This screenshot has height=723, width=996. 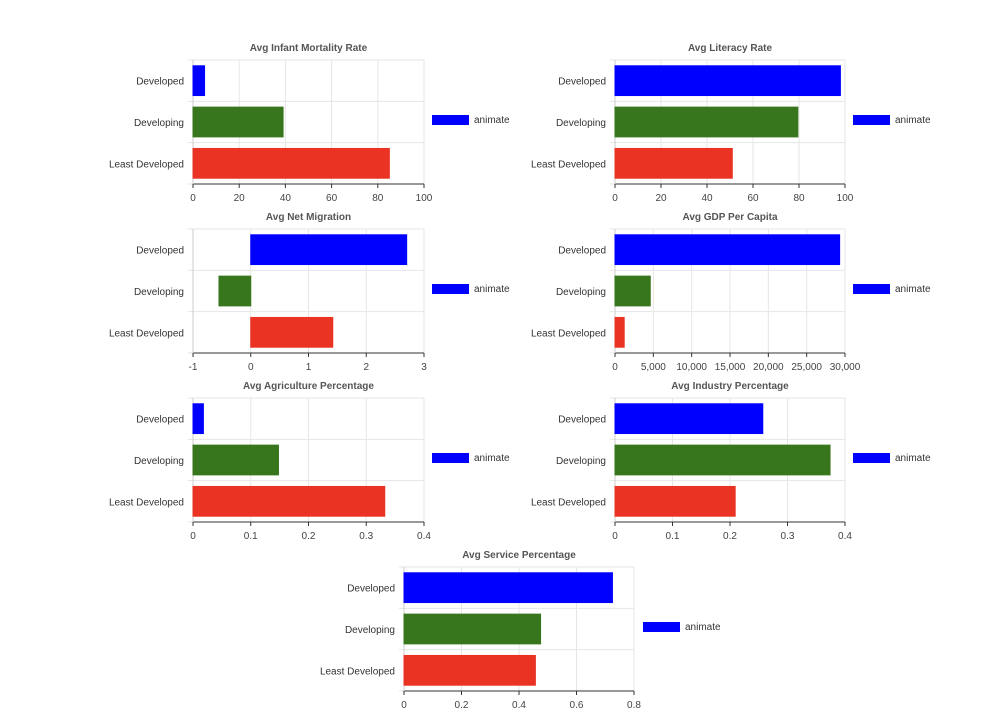 What do you see at coordinates (730, 367) in the screenshot?
I see `x-tick-label: 15,000` at bounding box center [730, 367].